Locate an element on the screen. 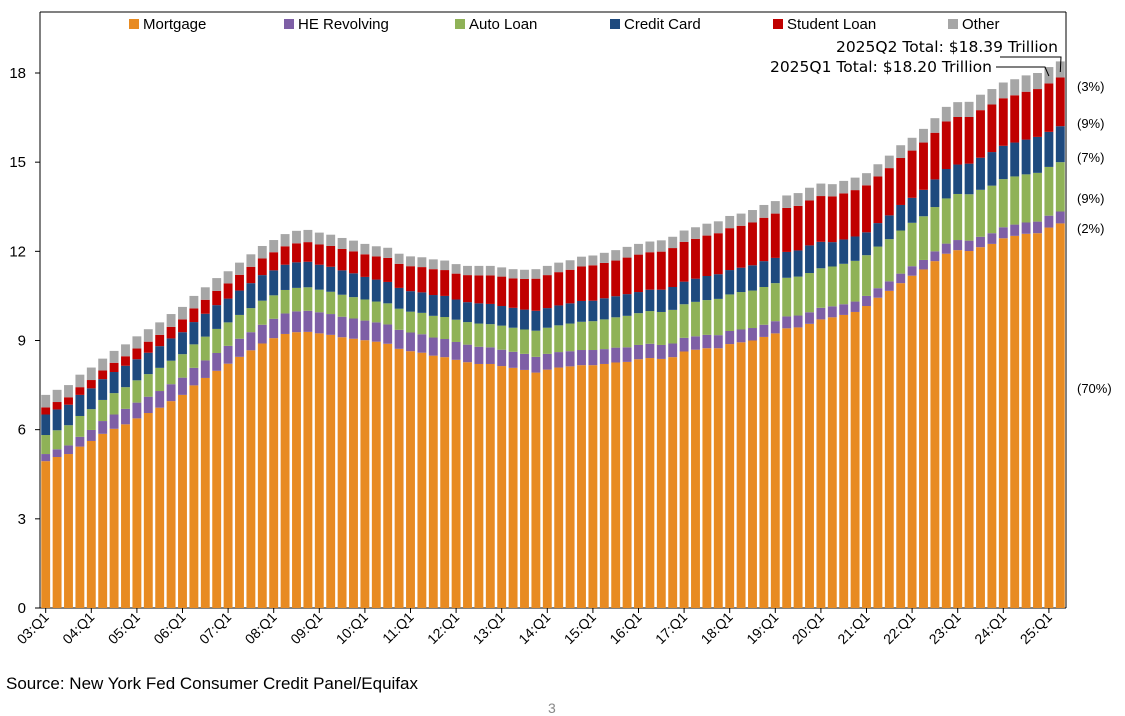  x-tick-label: 14:Q1 is located at coordinates (534, 628).